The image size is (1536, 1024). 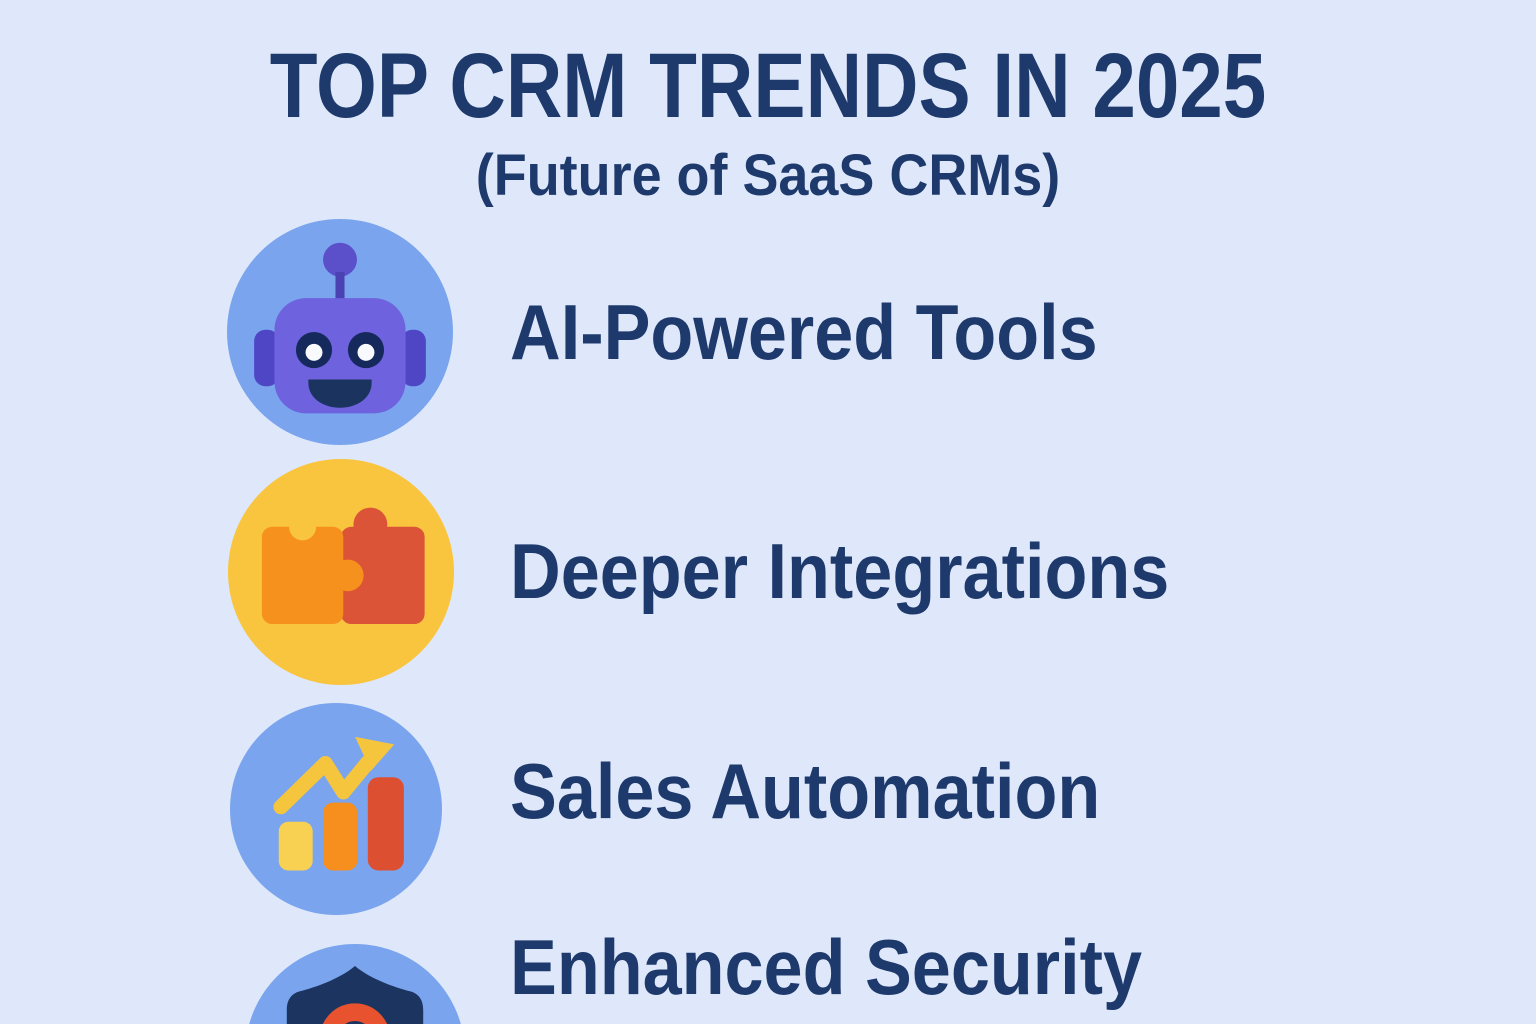 I want to click on robot-icon, so click(x=340, y=332).